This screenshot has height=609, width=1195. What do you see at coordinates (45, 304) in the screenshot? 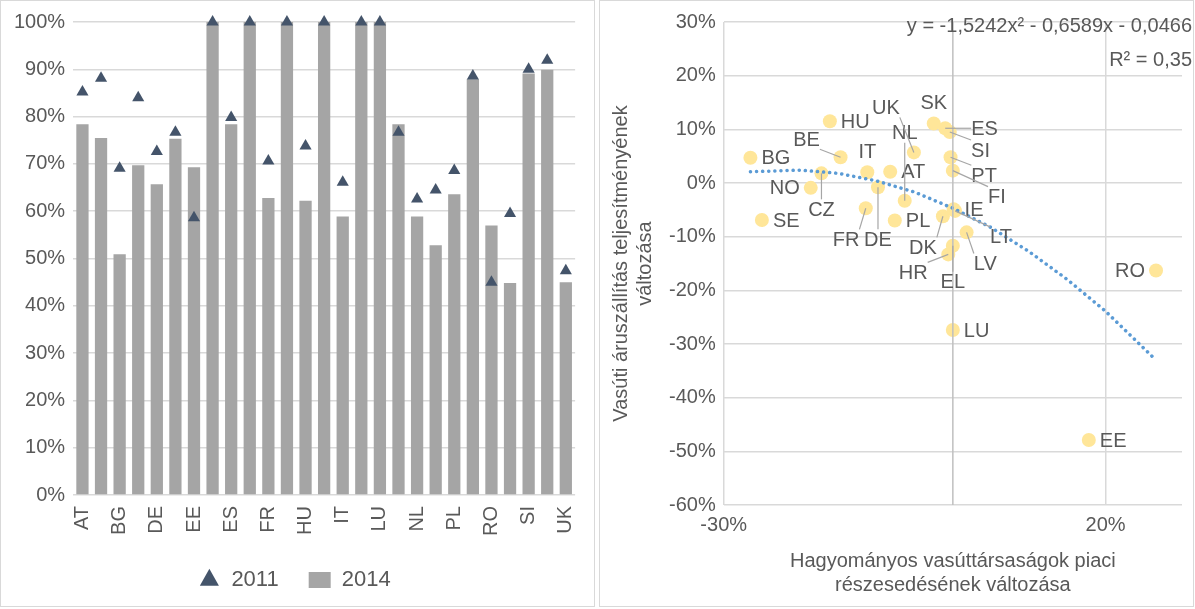
I see `y-tick-label: 40%` at bounding box center [45, 304].